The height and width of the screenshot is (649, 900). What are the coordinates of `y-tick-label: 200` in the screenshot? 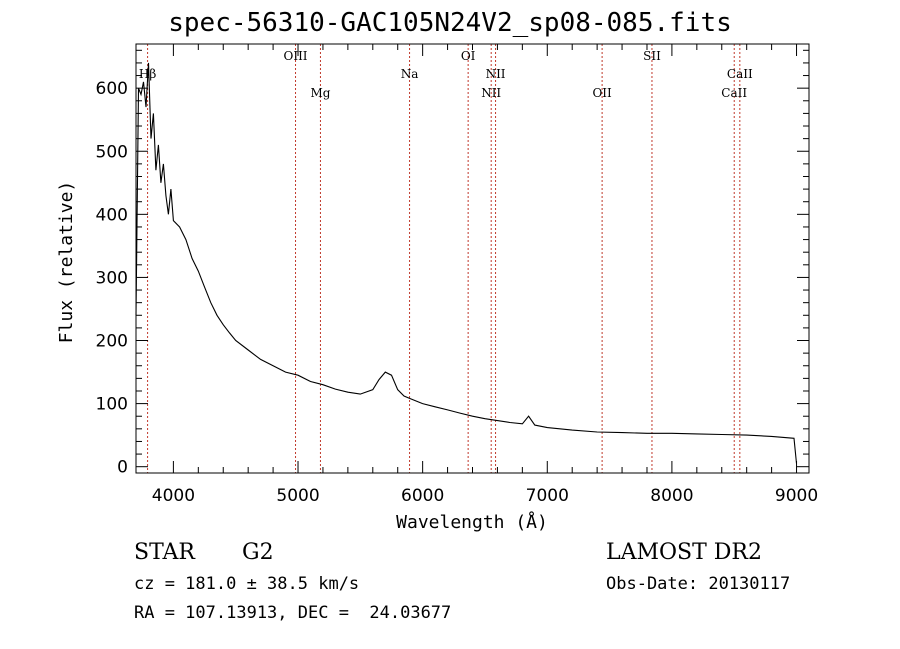 It's located at (112, 342).